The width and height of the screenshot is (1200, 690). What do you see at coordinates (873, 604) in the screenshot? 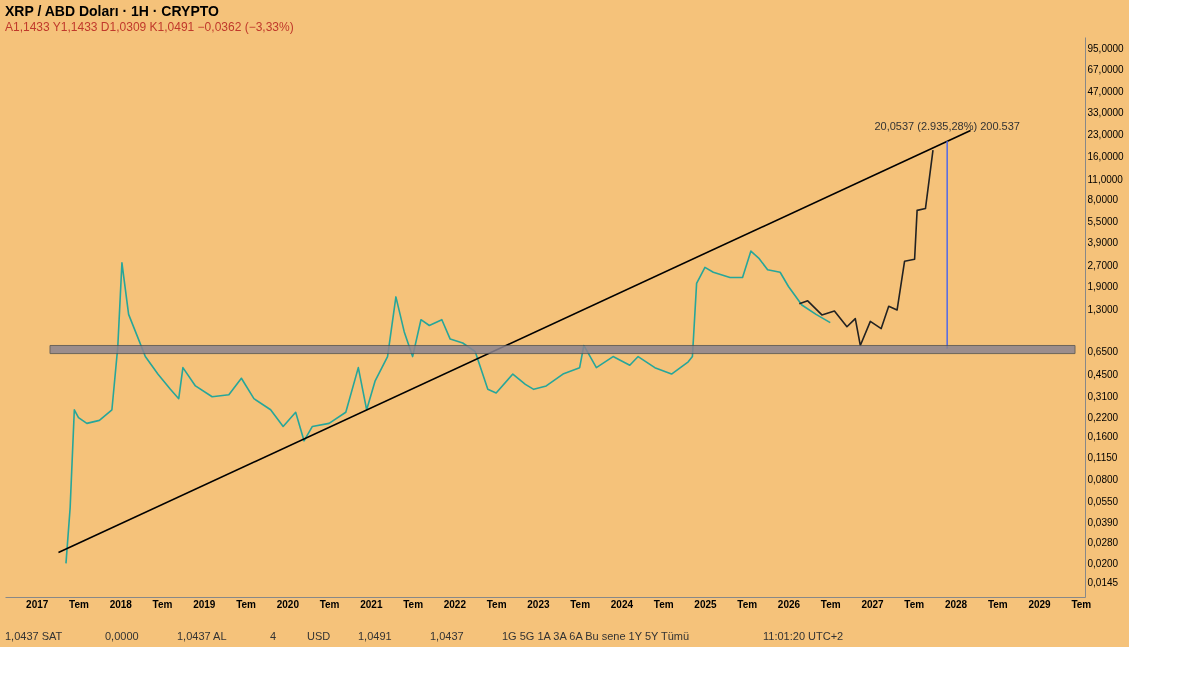
I see `x-tick-label: 2027` at bounding box center [873, 604].